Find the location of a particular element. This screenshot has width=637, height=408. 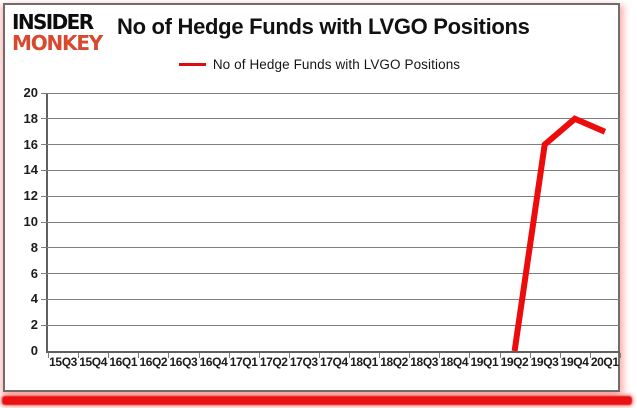

x-tick-label: 20Q1 is located at coordinates (604, 362).